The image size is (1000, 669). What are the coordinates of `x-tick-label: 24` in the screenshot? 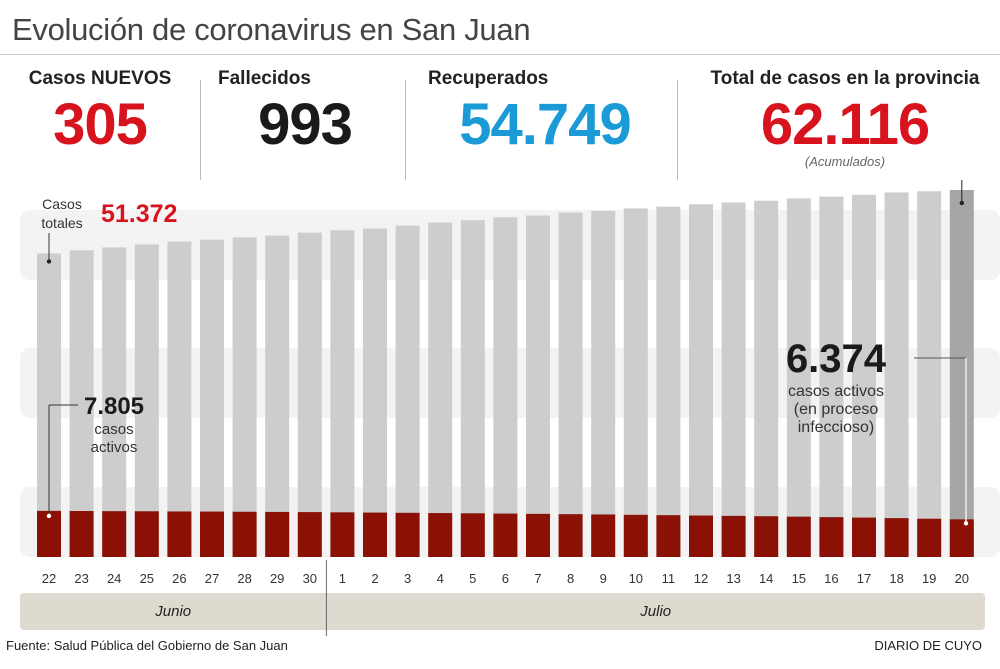 It's located at (114, 578).